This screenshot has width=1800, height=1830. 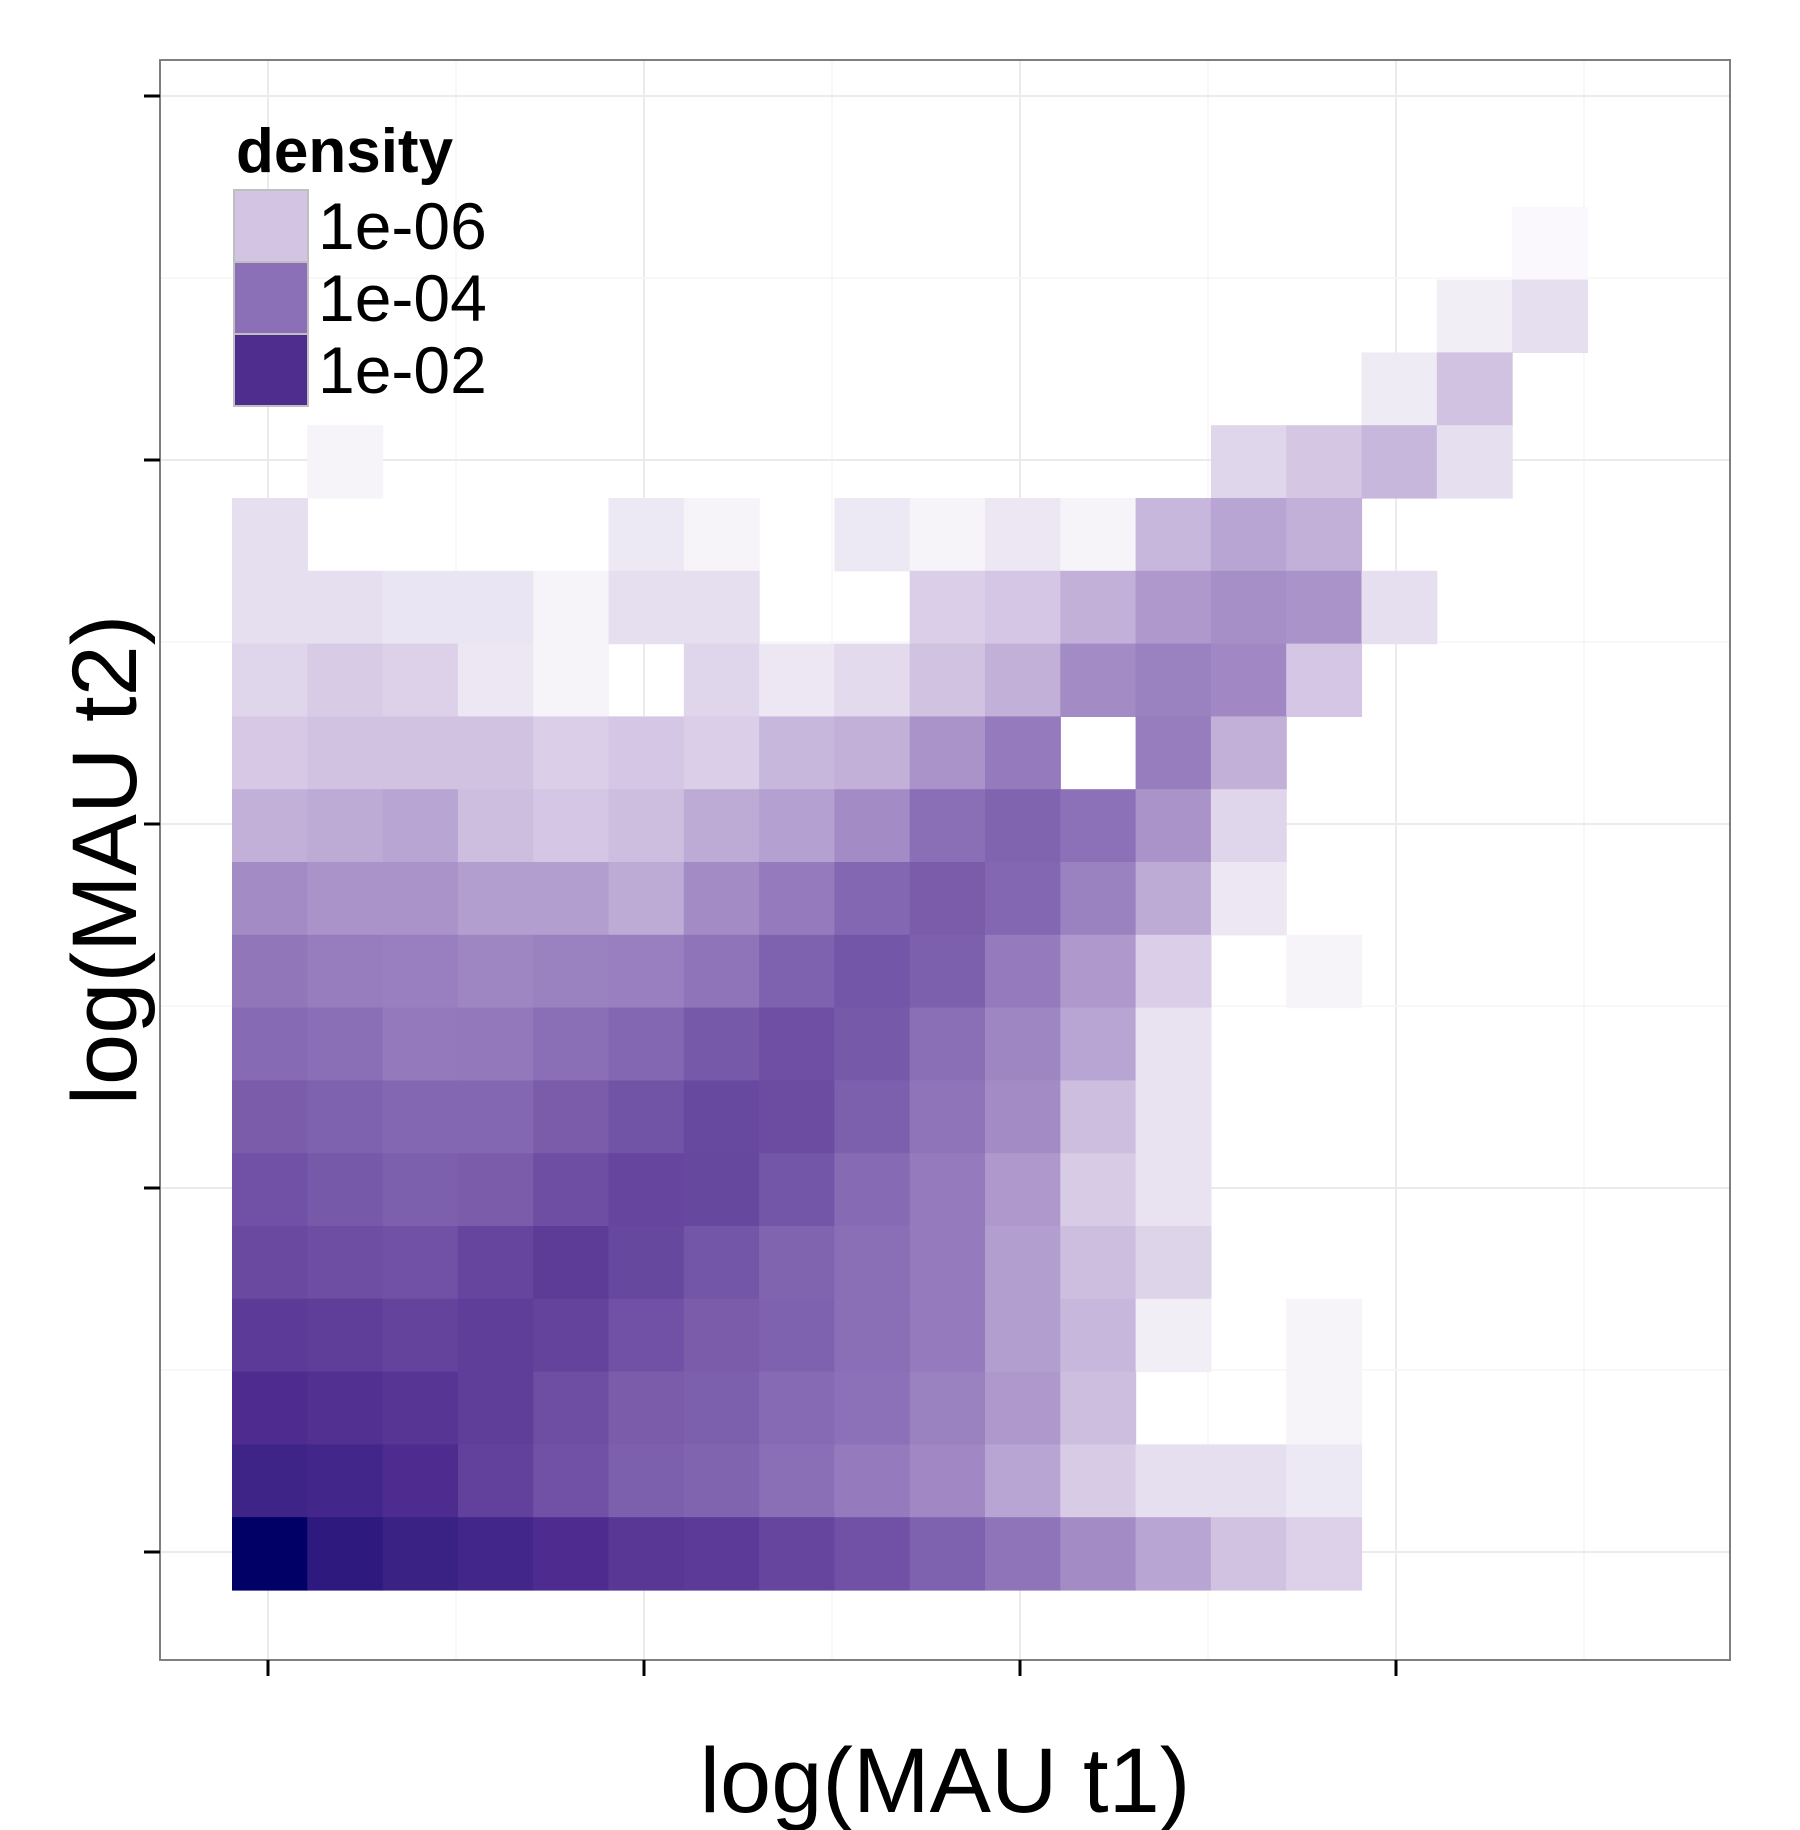 I want to click on legend-key-swatch, so click(x=271, y=298).